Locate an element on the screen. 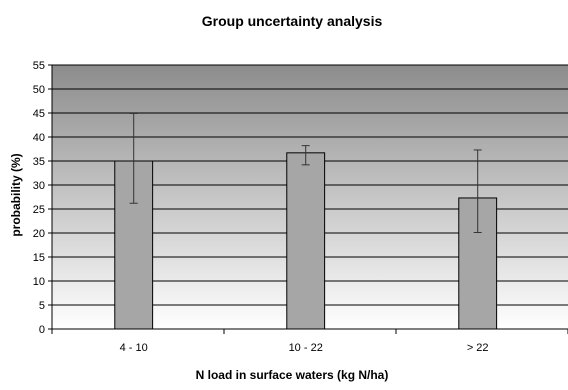 This screenshot has width=568, height=390. chart-title: Group uncertainty analysis is located at coordinates (292, 21).